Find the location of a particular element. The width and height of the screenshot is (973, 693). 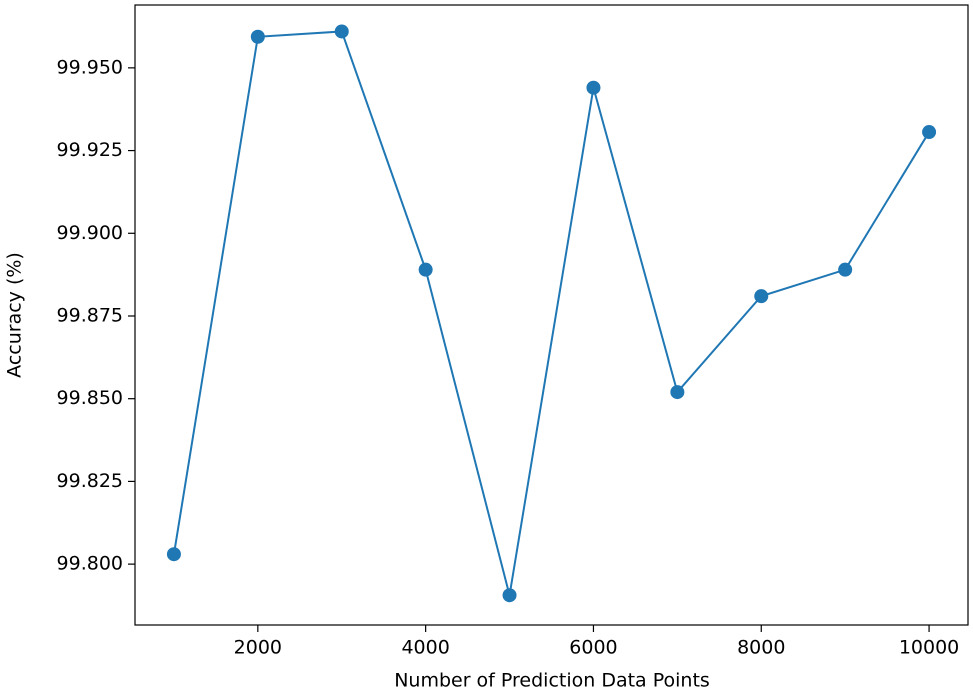

x-tick-label: 10000 is located at coordinates (929, 648).